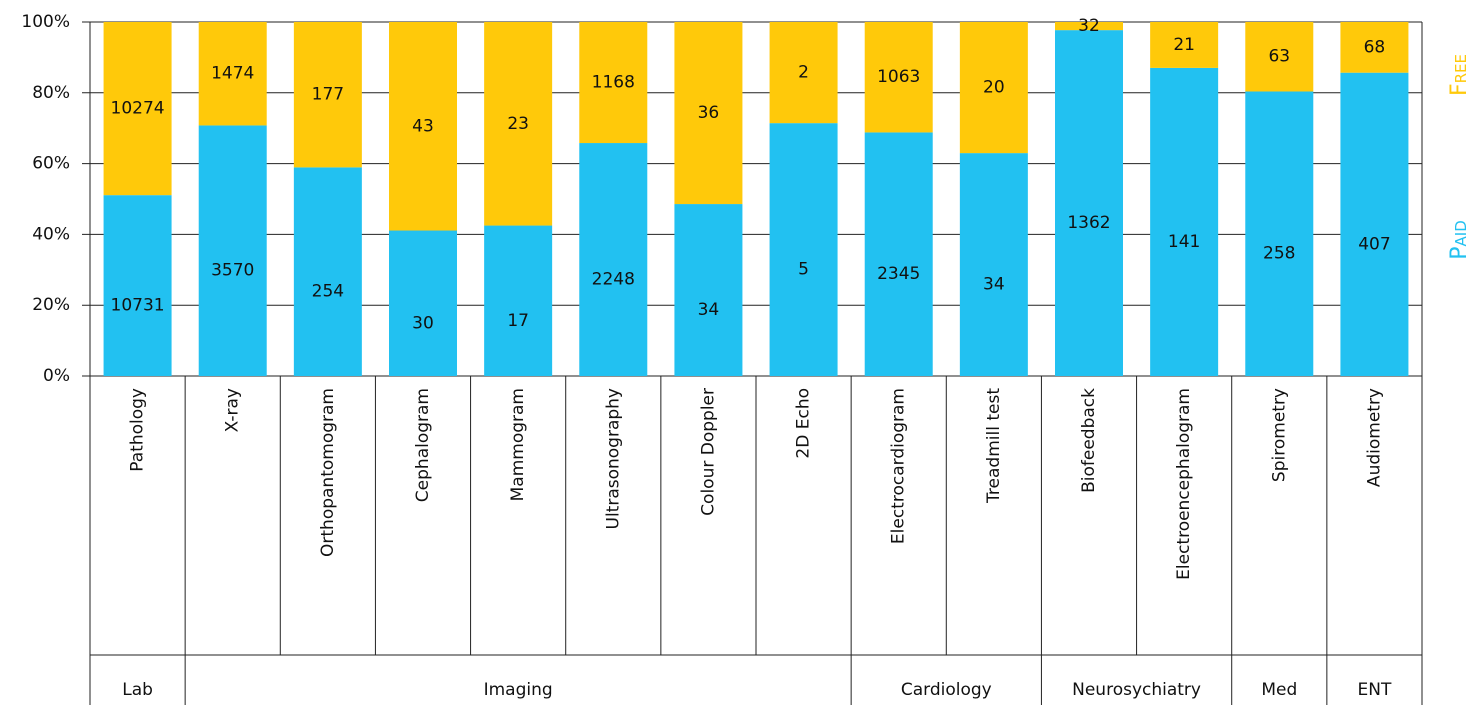 This screenshot has height=709, width=1480. I want to click on data-label: 23, so click(518, 124).